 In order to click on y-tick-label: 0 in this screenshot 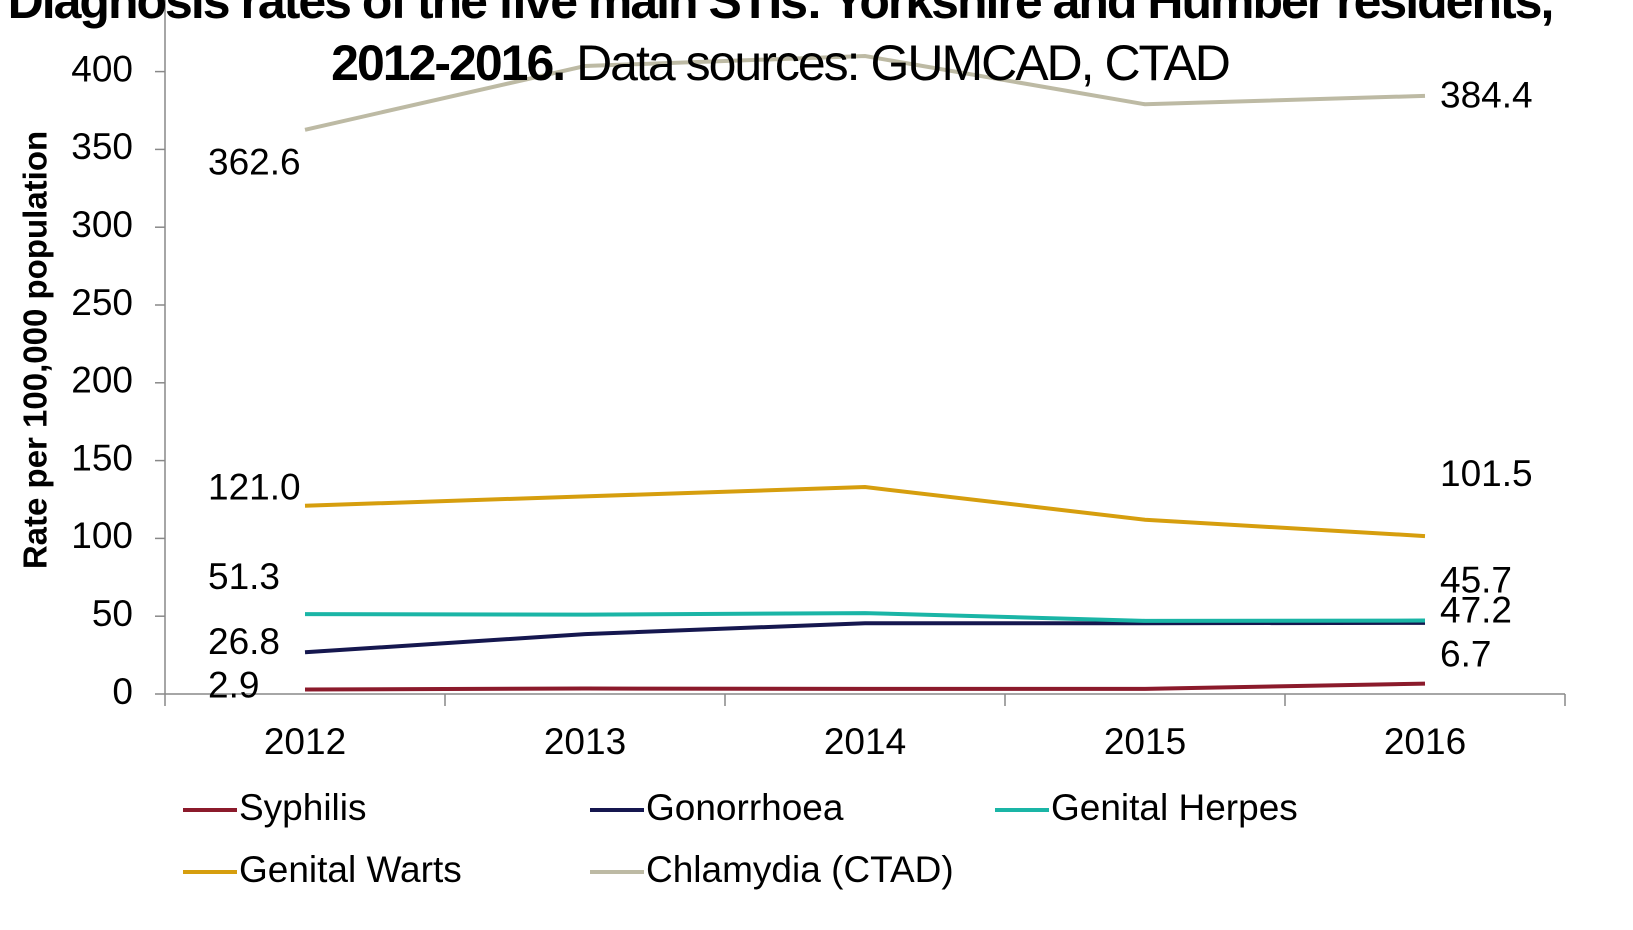, I will do `click(122, 691)`.